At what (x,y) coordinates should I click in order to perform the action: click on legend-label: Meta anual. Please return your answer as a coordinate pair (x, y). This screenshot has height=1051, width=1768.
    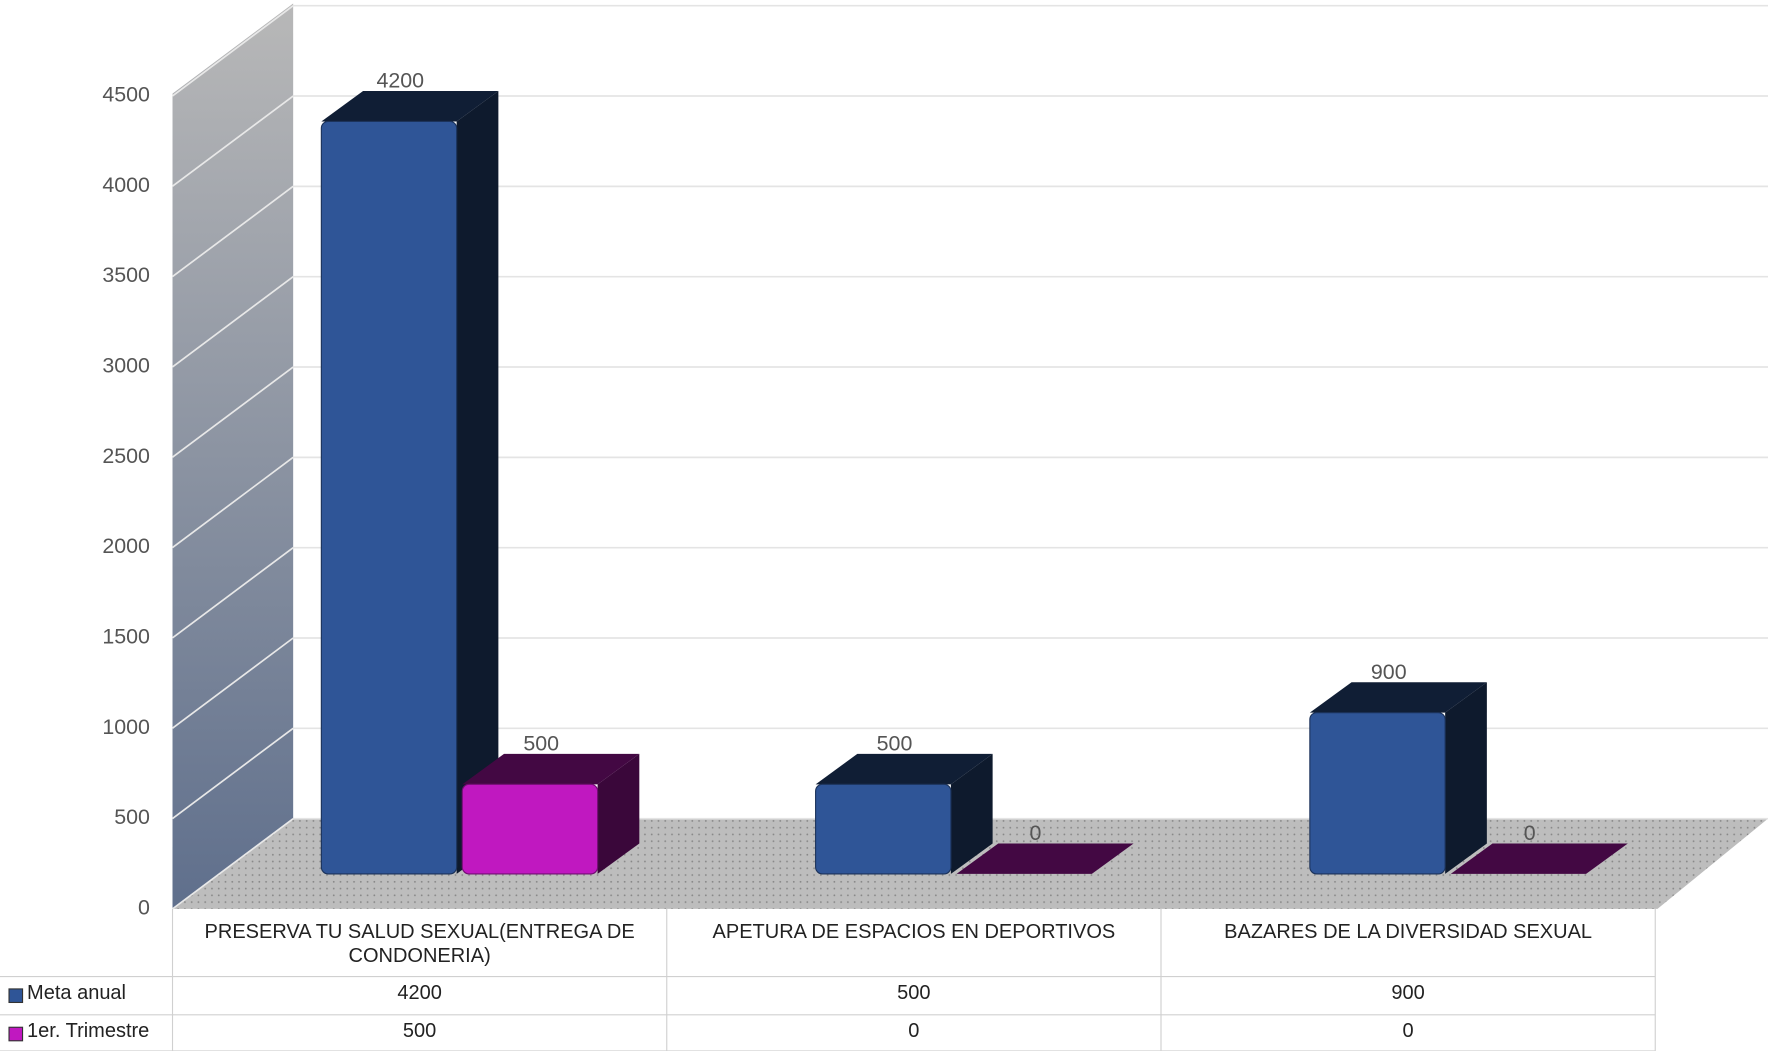
    Looking at the image, I should click on (77, 992).